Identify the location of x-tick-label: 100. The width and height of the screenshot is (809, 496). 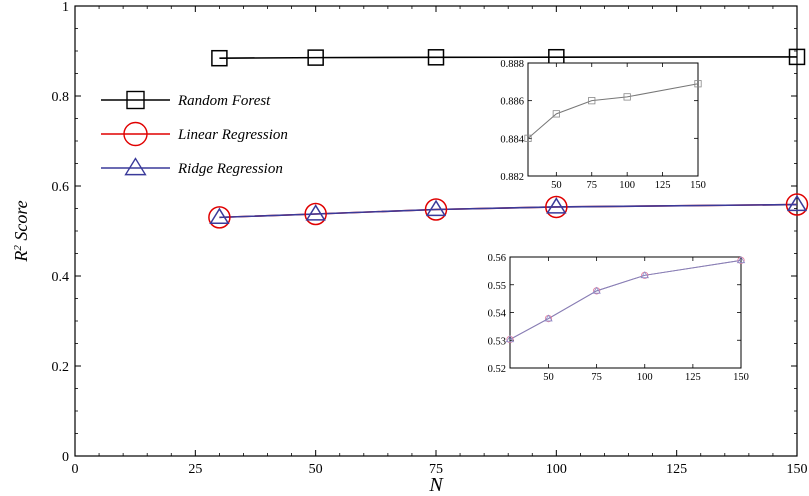
(556, 469).